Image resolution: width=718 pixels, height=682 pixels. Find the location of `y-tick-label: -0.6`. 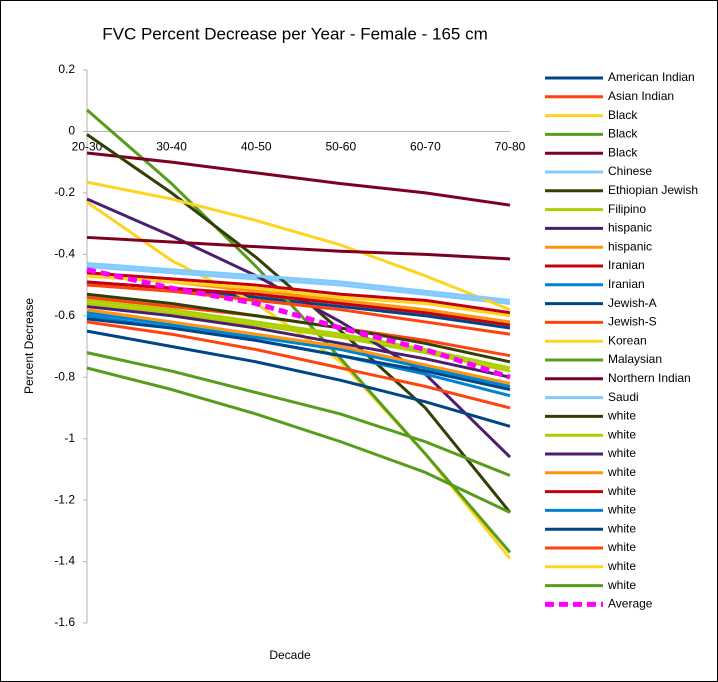

y-tick-label: -0.6 is located at coordinates (64, 315).